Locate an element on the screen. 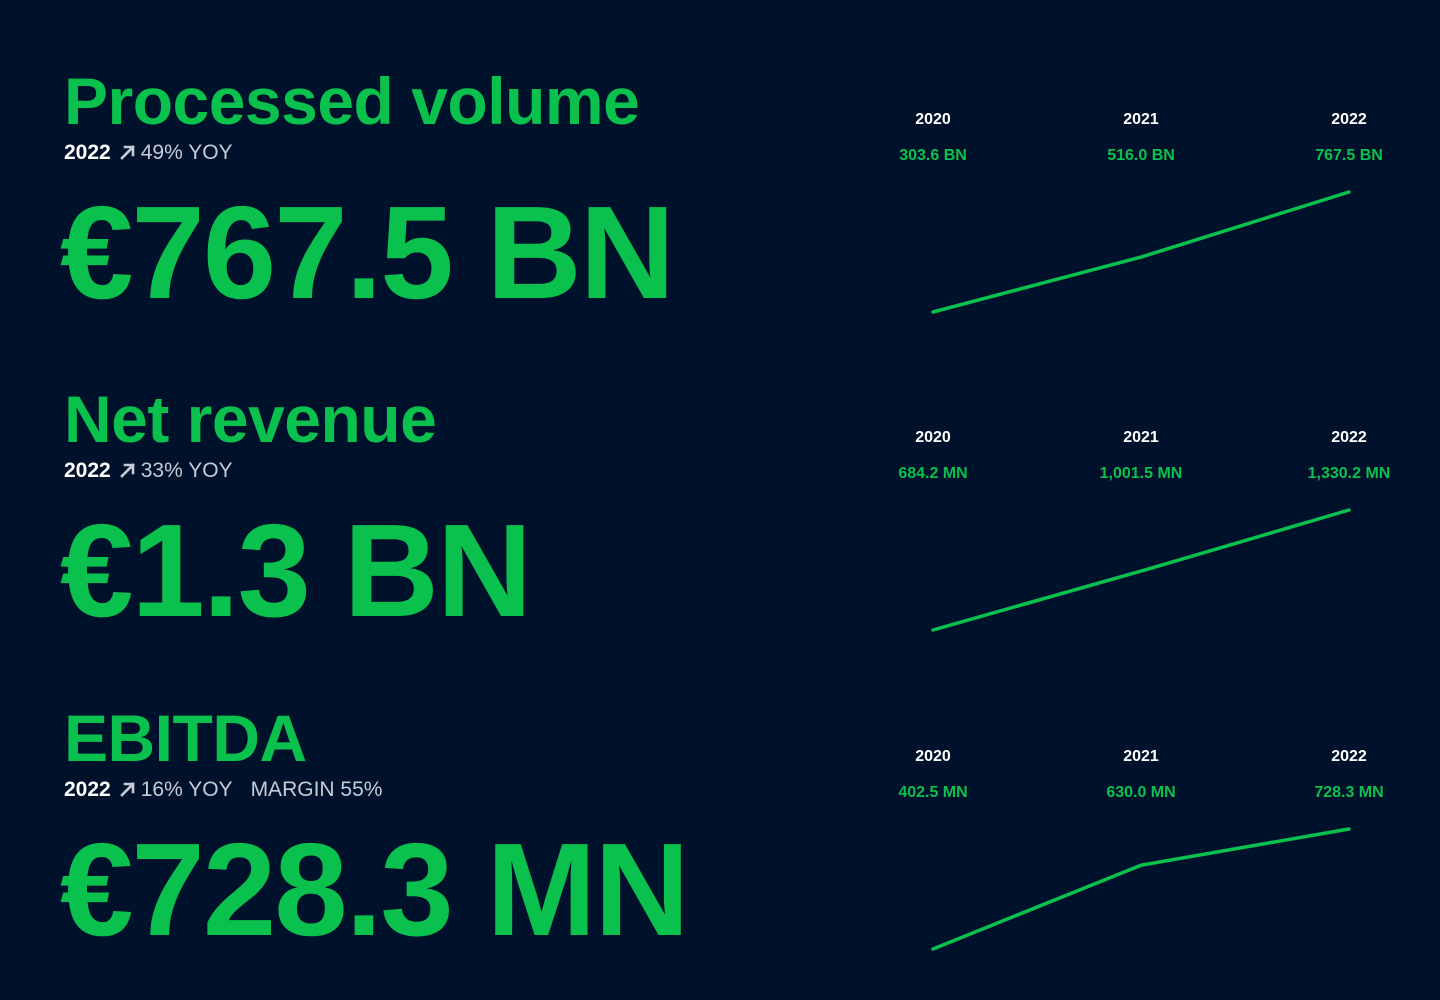  chart-data-label: 728.3 MN is located at coordinates (1348, 792).